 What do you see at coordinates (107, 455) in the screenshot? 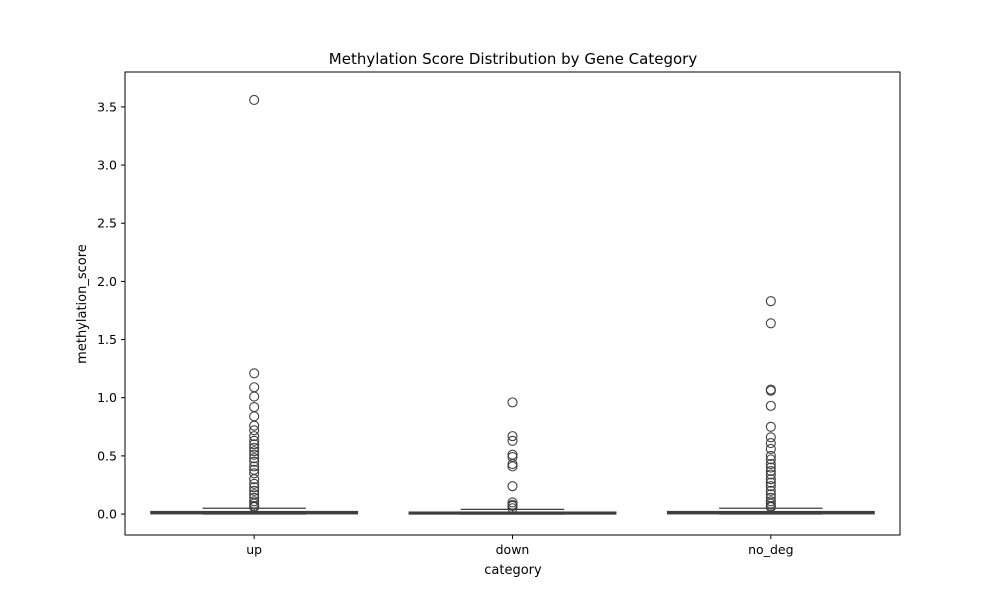
I see `y-tick-label: 0.5` at bounding box center [107, 455].